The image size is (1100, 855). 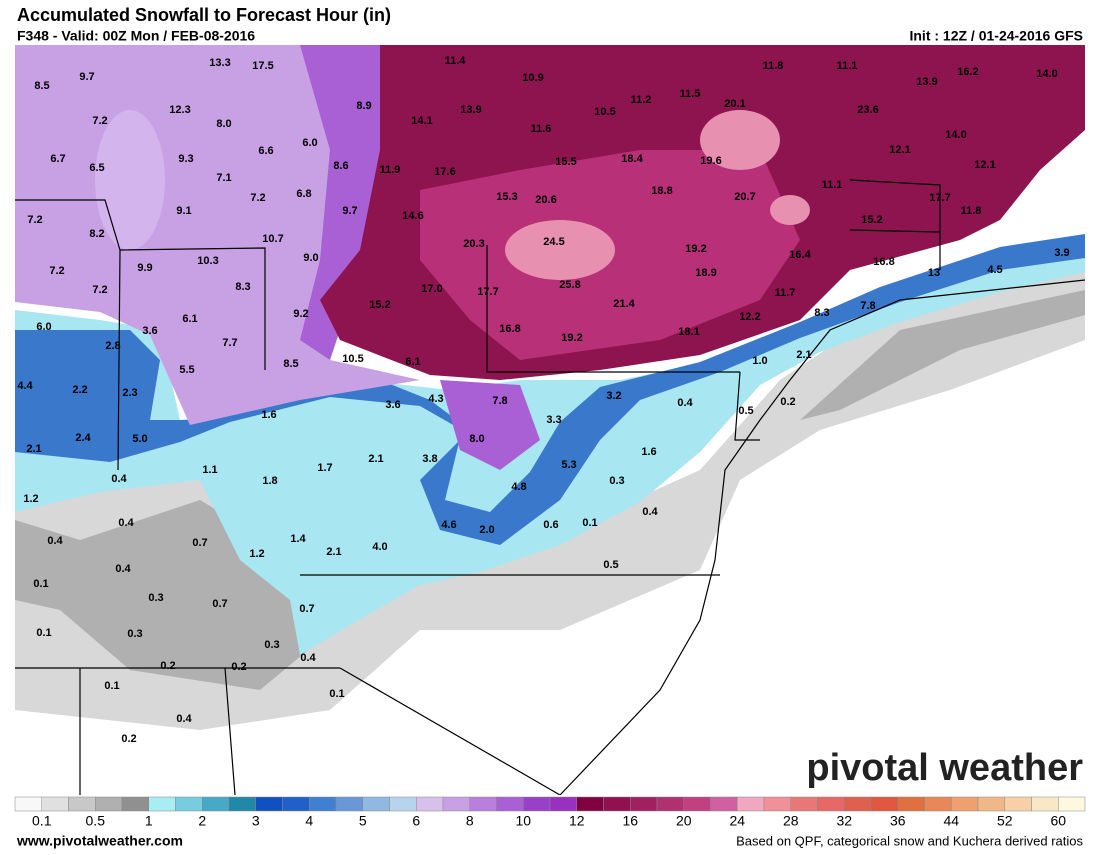 What do you see at coordinates (303, 194) in the screenshot?
I see `map-value-label: 6.8` at bounding box center [303, 194].